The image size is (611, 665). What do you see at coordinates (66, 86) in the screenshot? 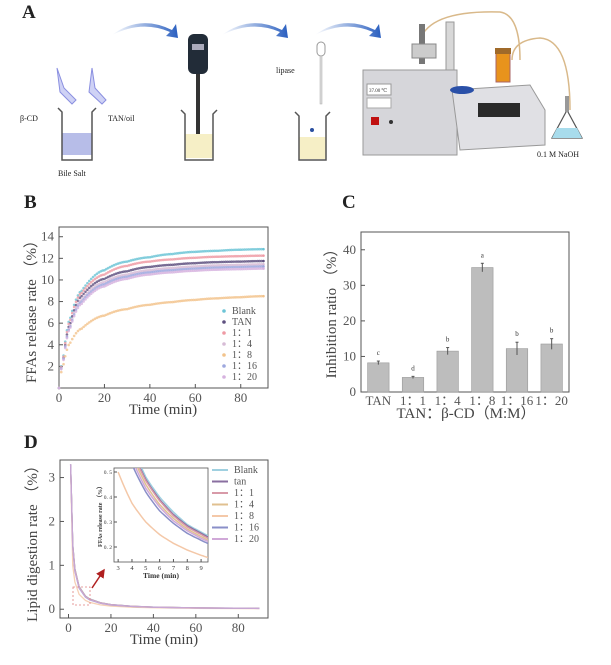
I see `beta-cd-tube-icon` at bounding box center [66, 86].